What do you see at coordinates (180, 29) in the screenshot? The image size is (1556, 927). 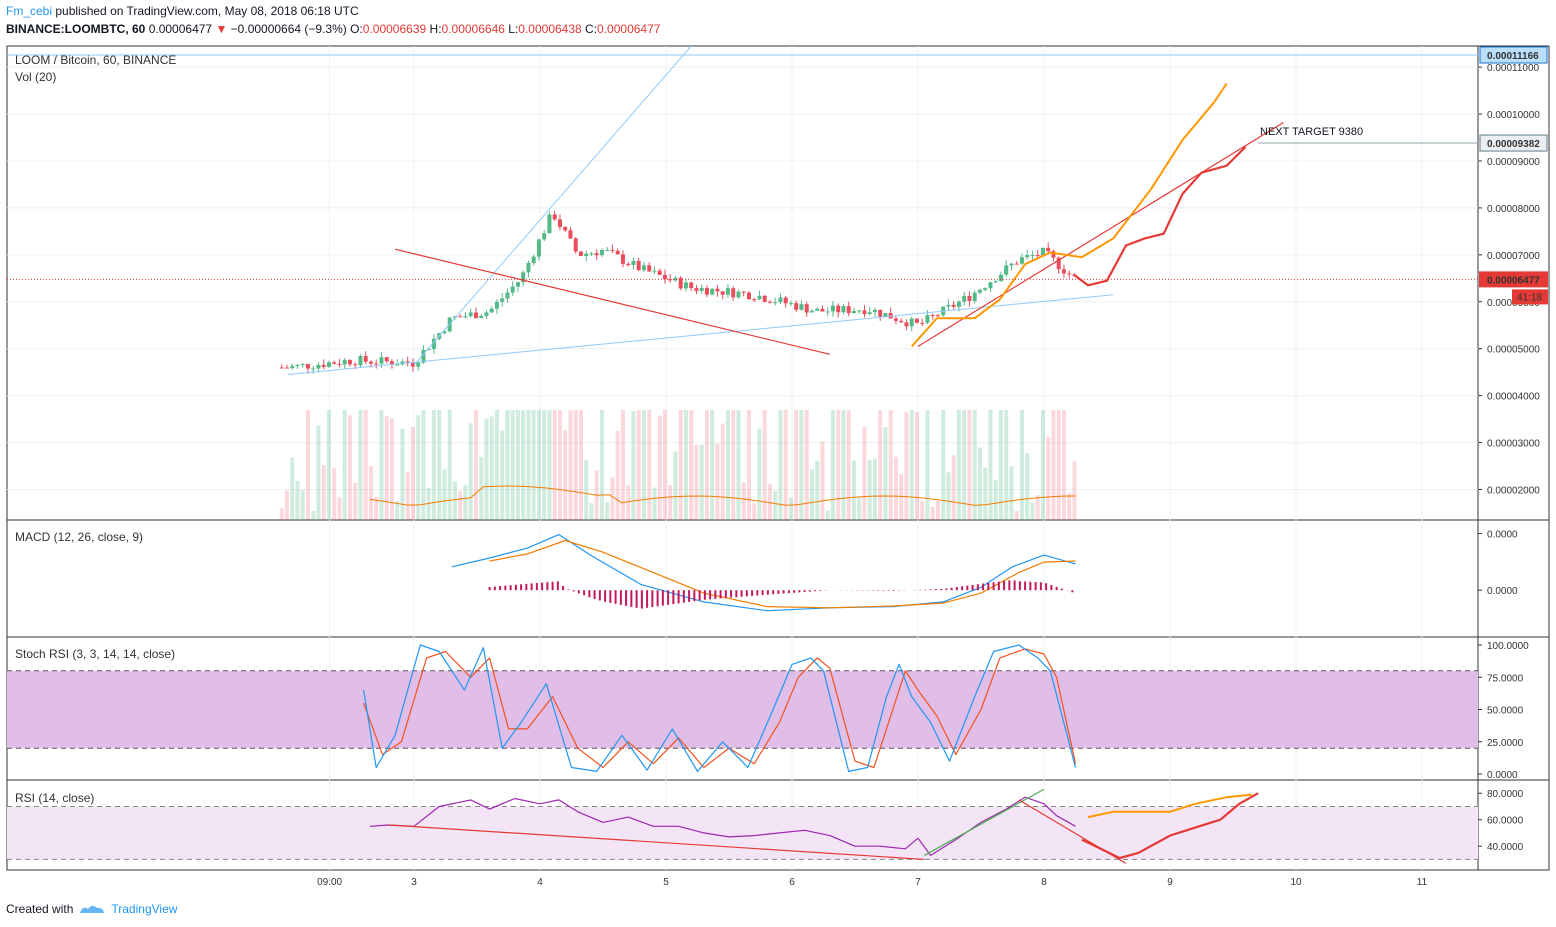 I see `last-value: 0.00006477` at bounding box center [180, 29].